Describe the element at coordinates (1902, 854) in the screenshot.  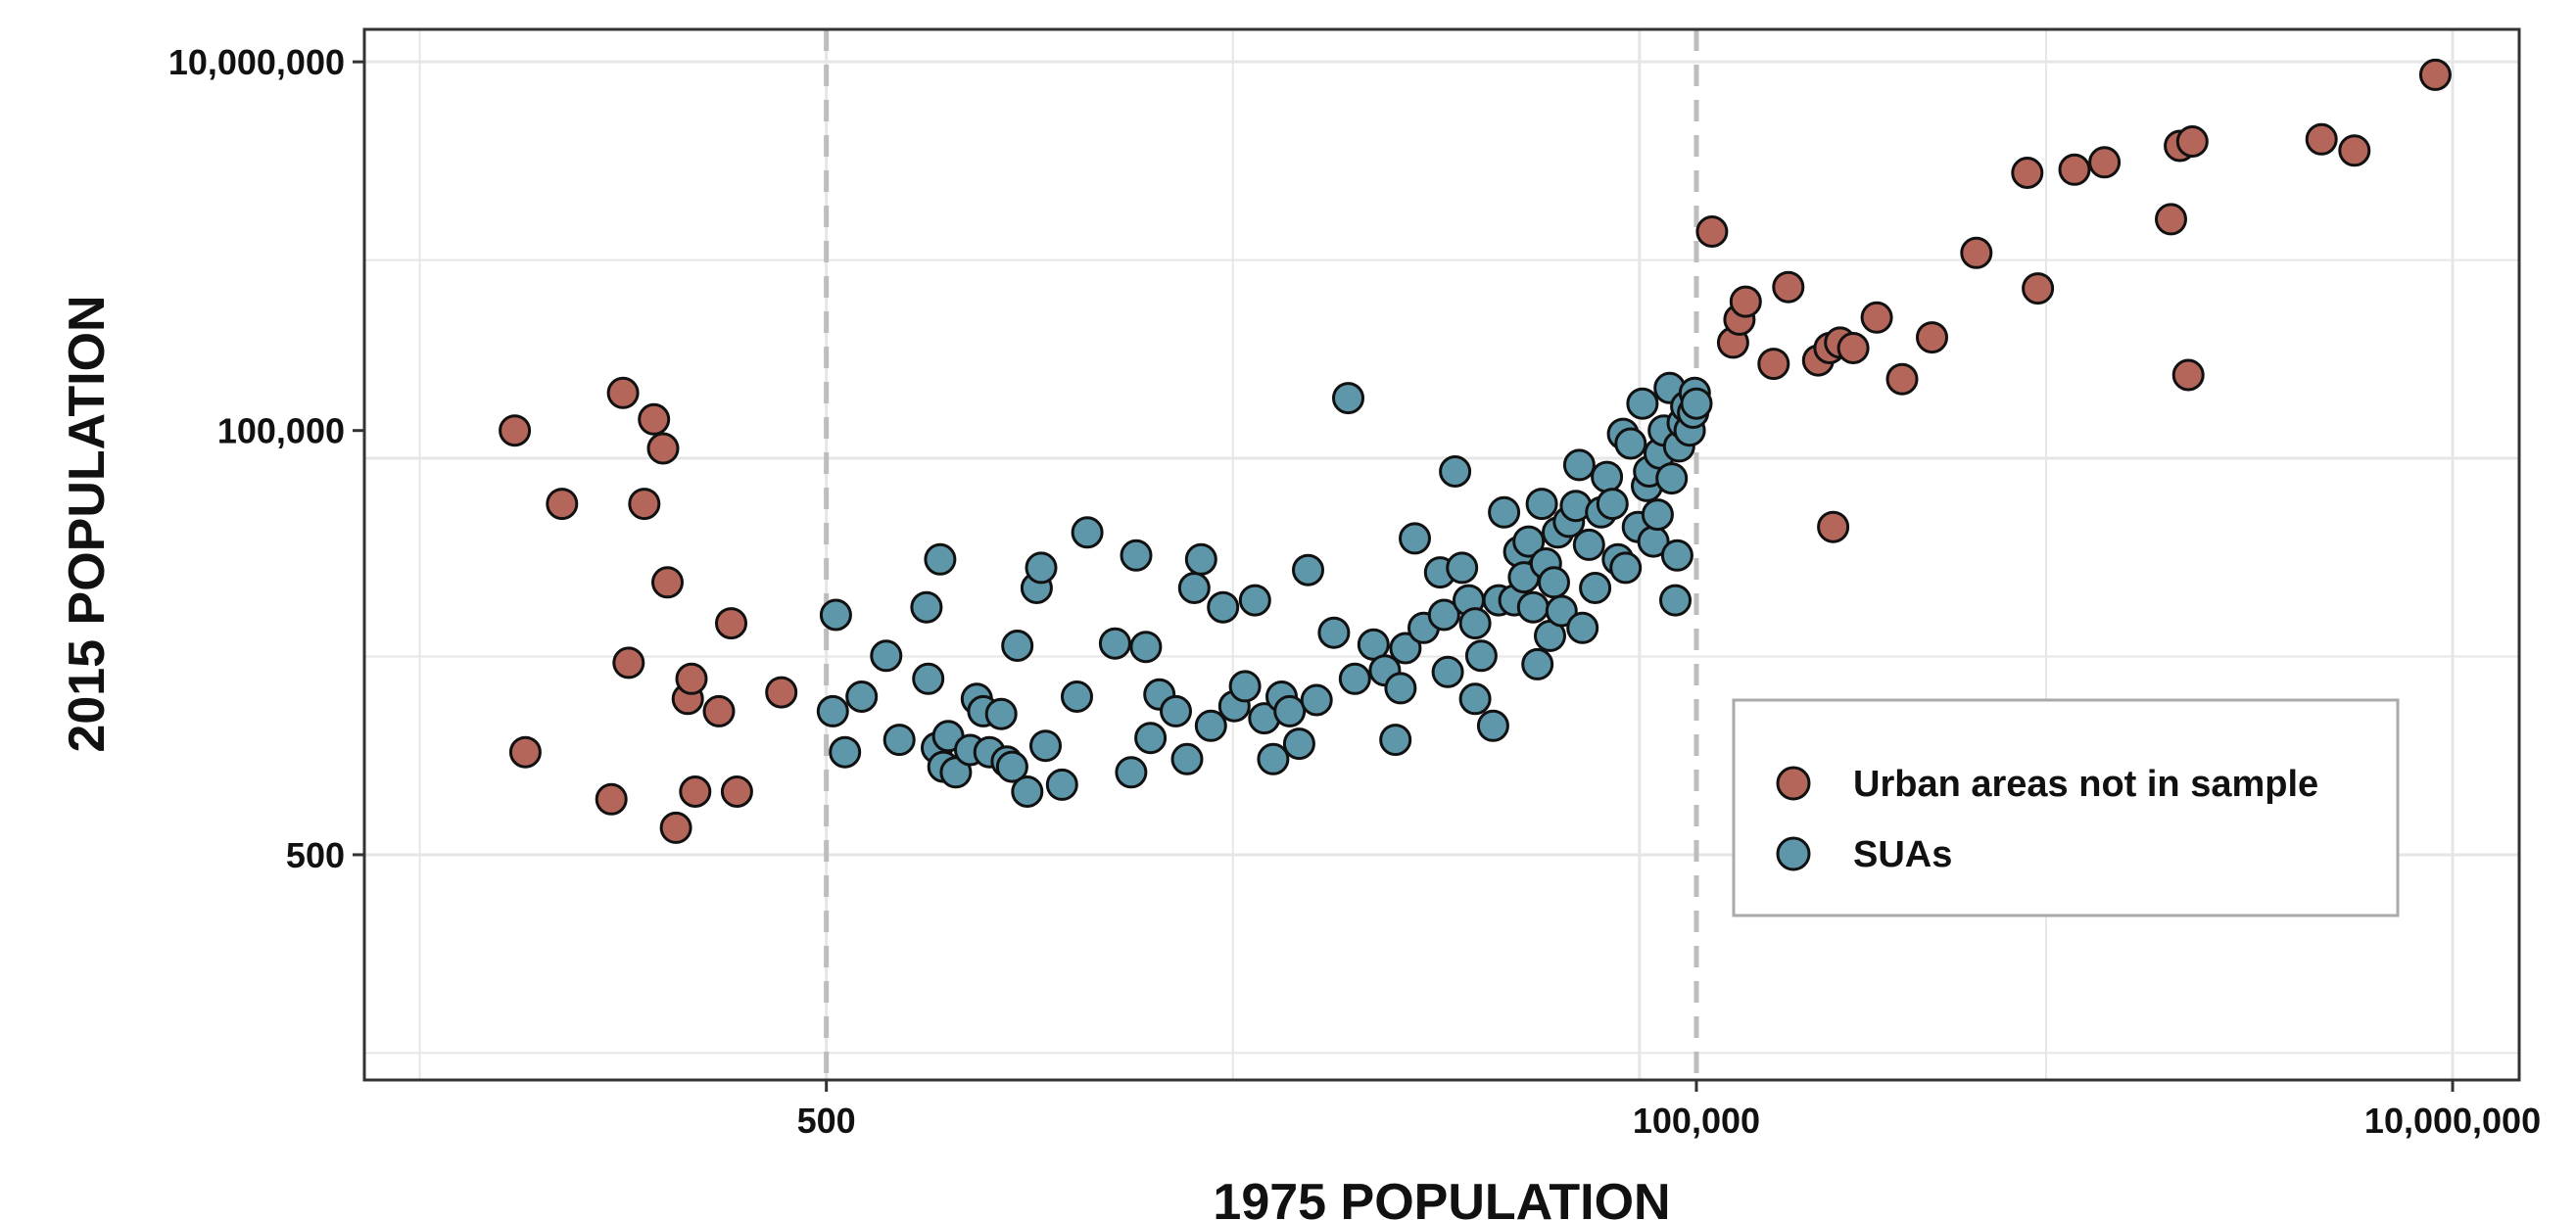
I see `legend-label-suas: SUAs` at that location.